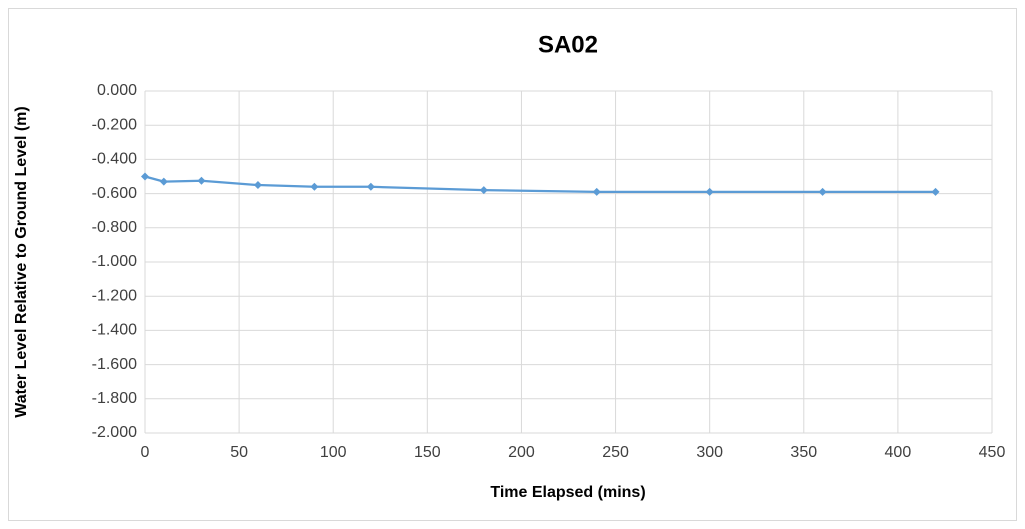  I want to click on x-tick-label: 200, so click(521, 452).